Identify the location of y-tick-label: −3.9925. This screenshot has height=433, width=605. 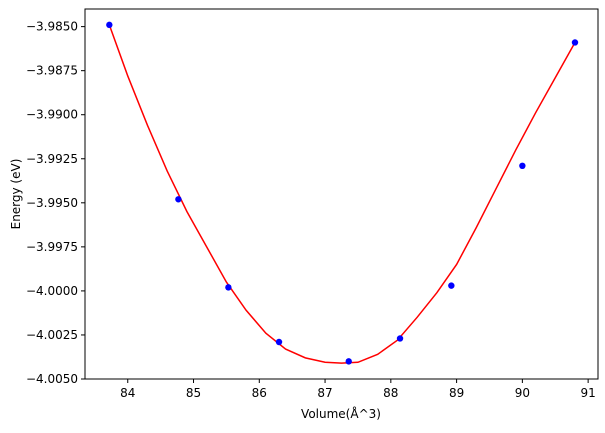
(52, 159).